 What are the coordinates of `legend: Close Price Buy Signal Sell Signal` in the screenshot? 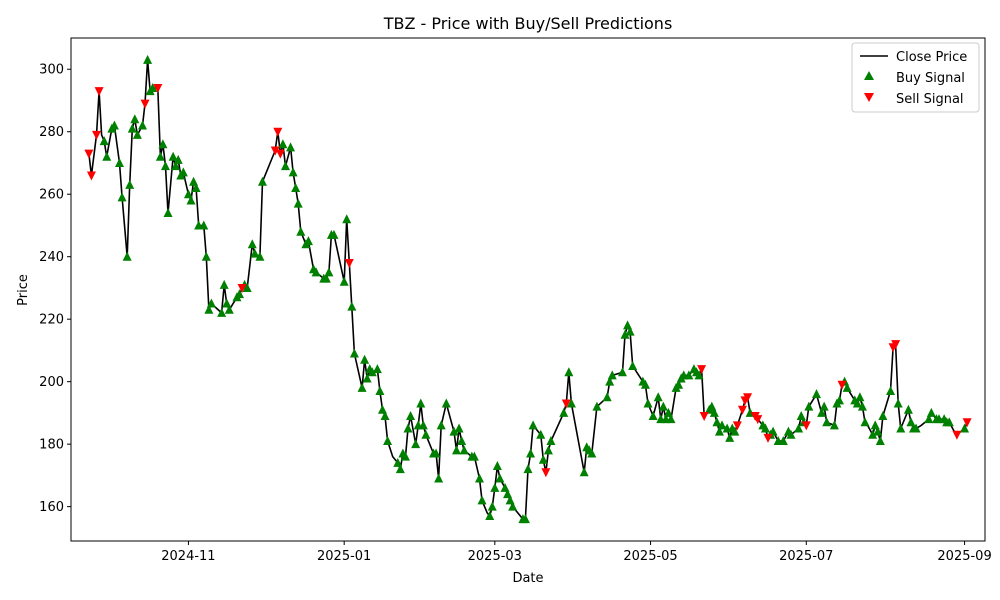 It's located at (915, 77).